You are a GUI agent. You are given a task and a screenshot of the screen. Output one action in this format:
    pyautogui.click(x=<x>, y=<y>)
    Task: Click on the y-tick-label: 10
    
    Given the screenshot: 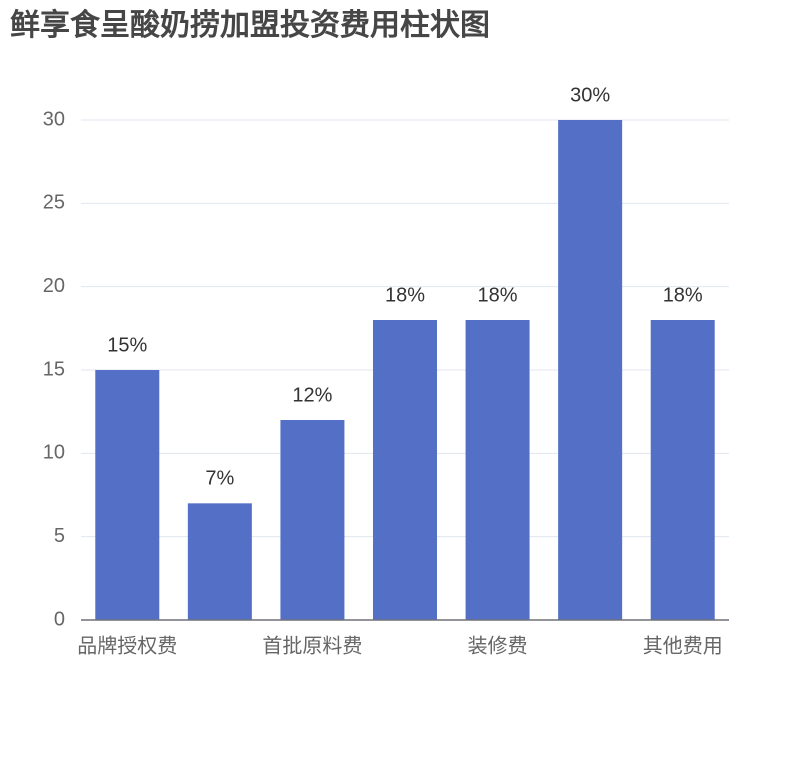 What is the action you would take?
    pyautogui.click(x=54, y=453)
    